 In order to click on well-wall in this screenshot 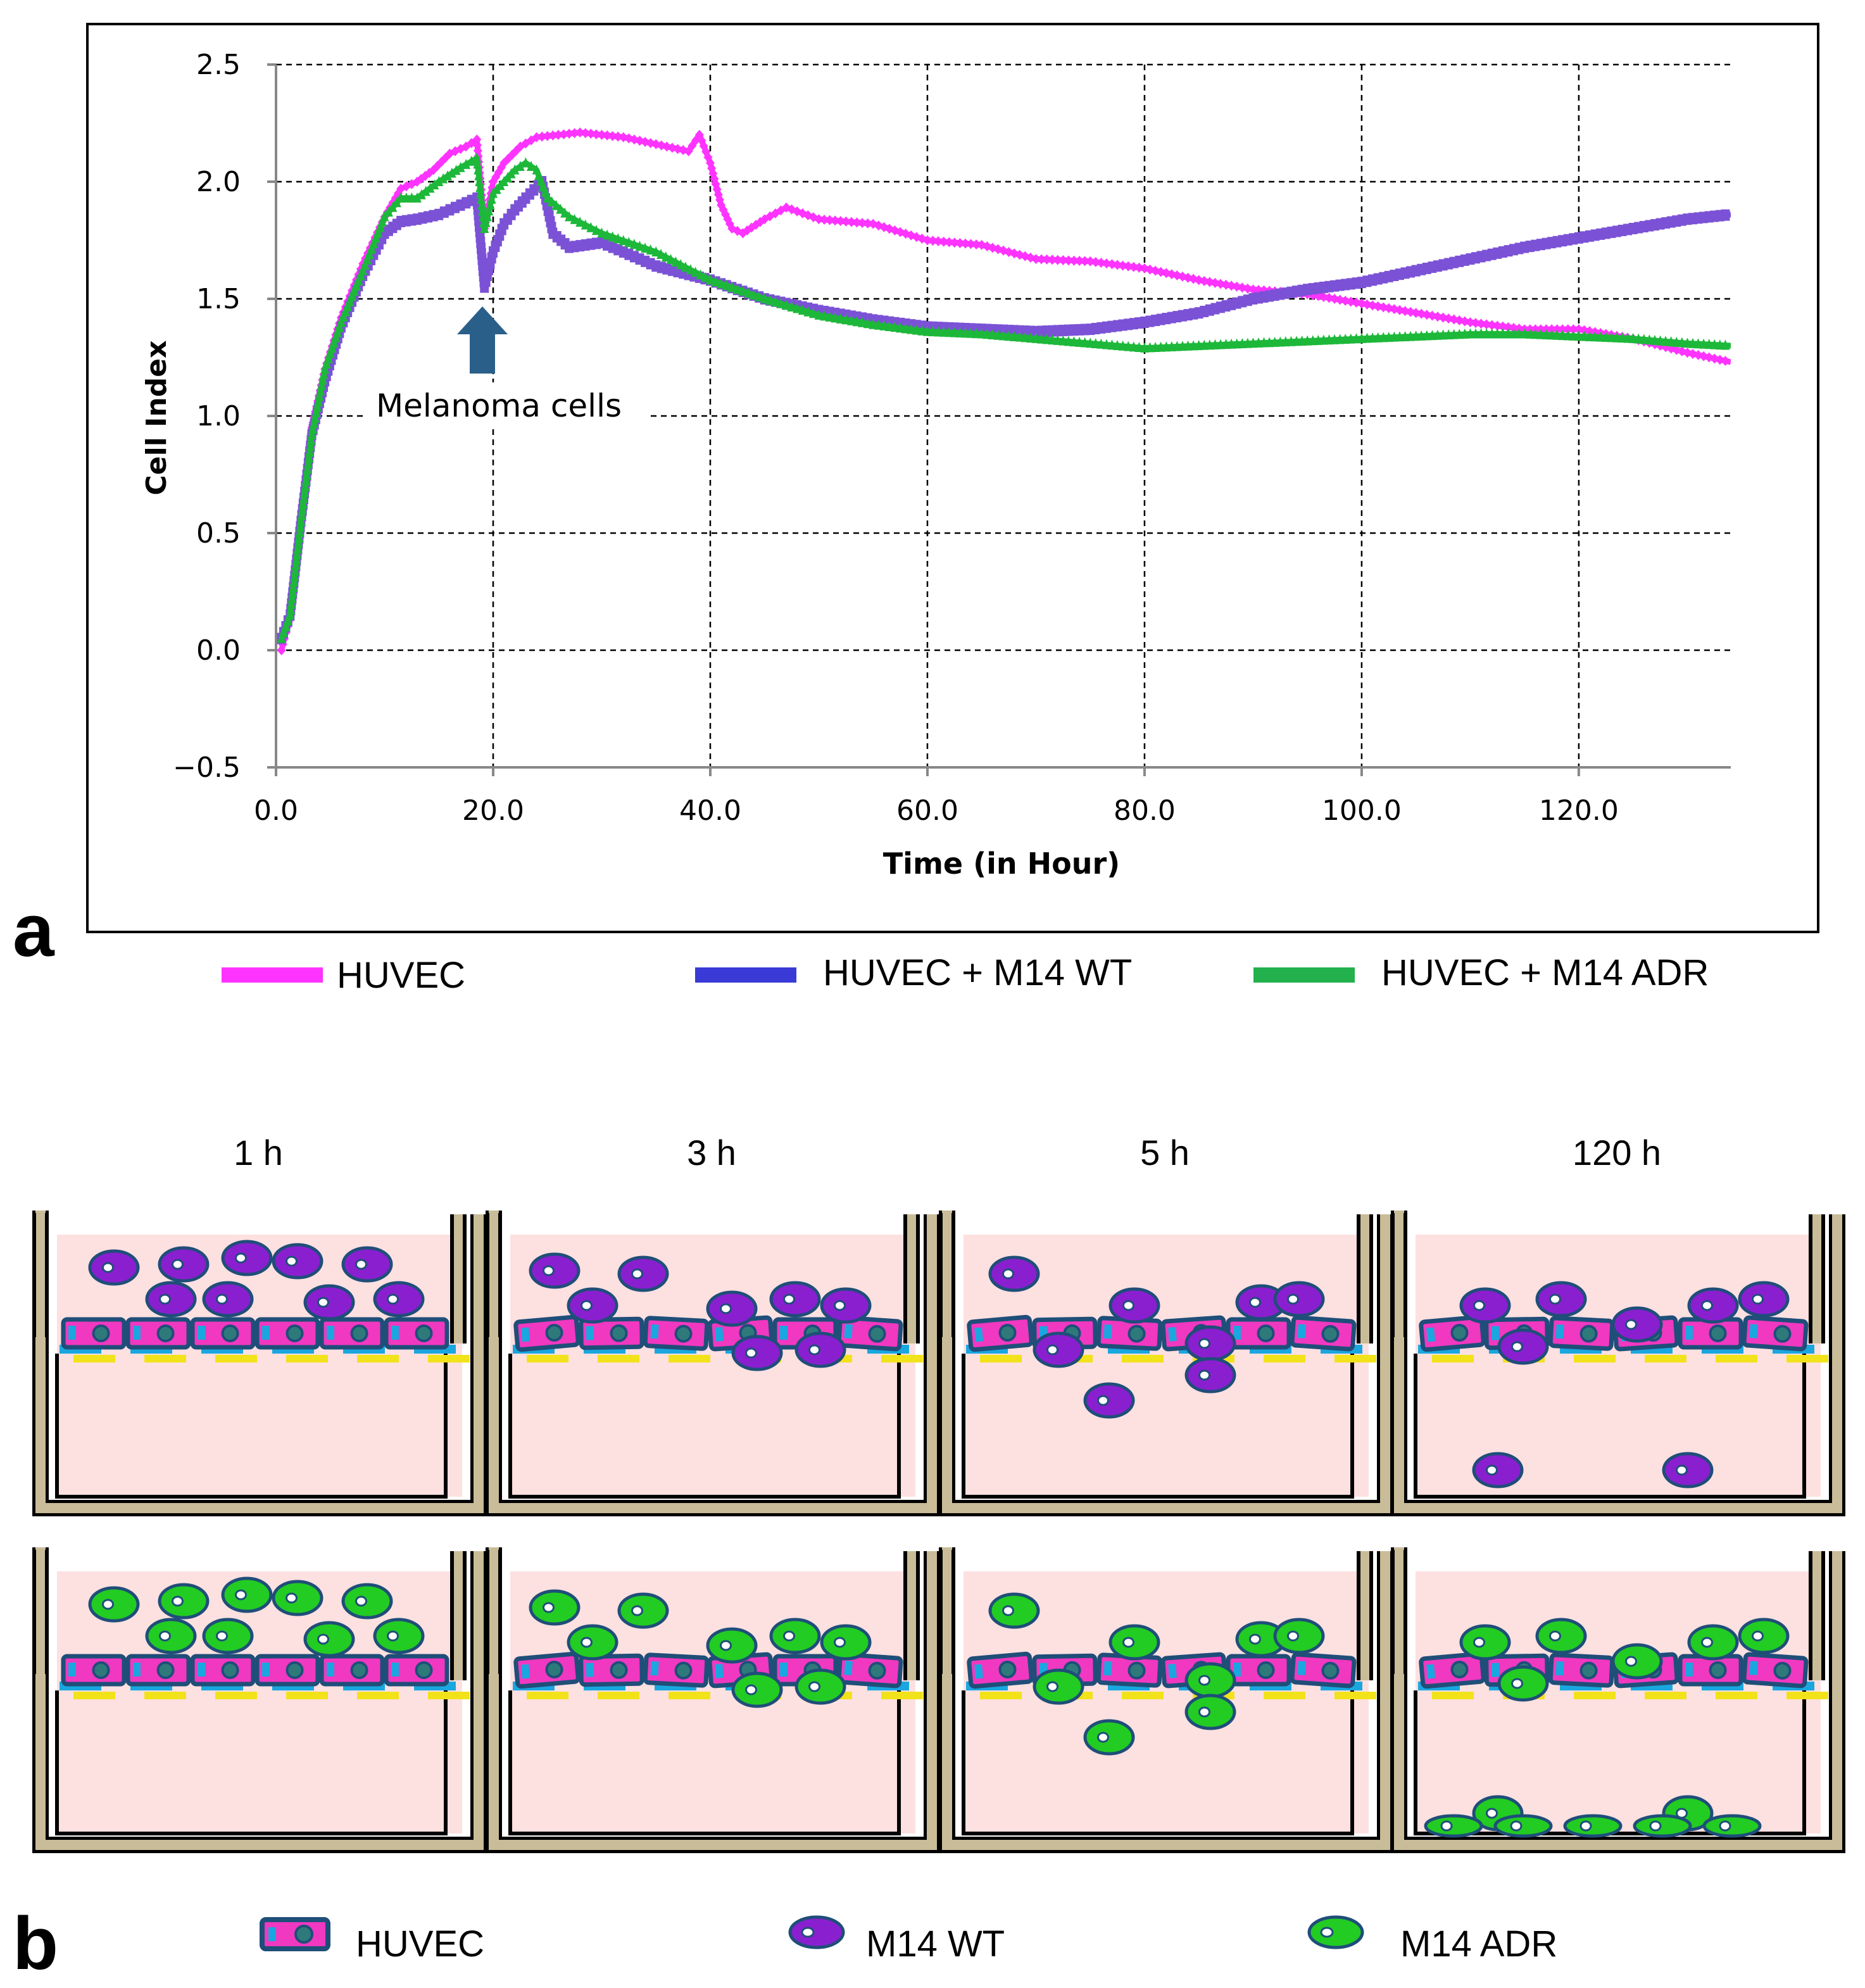, I will do `click(1166, 1362)`.